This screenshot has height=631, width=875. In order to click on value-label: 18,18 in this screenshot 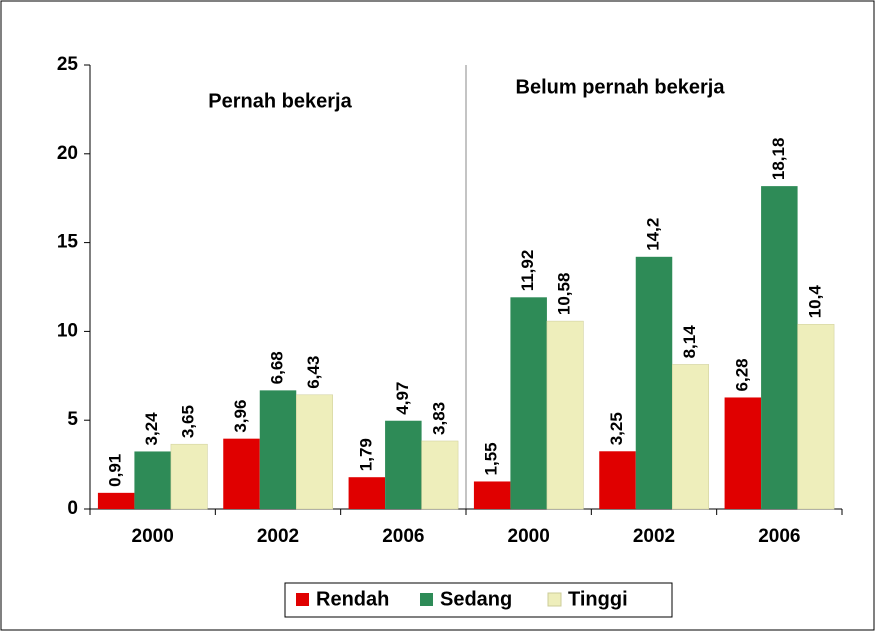, I will do `click(778, 159)`.